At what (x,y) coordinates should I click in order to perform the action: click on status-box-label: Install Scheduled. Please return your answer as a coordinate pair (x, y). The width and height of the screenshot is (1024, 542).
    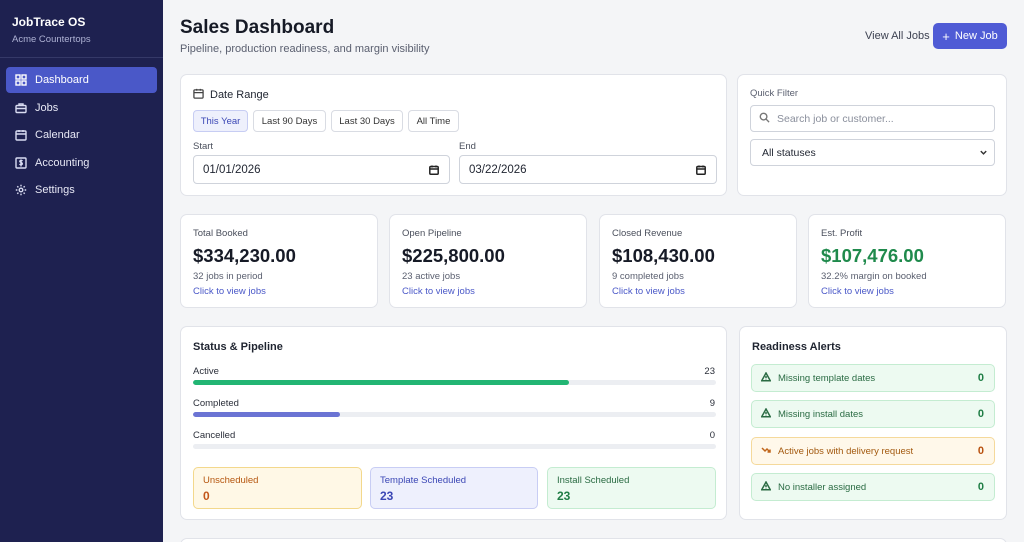
    Looking at the image, I should click on (593, 480).